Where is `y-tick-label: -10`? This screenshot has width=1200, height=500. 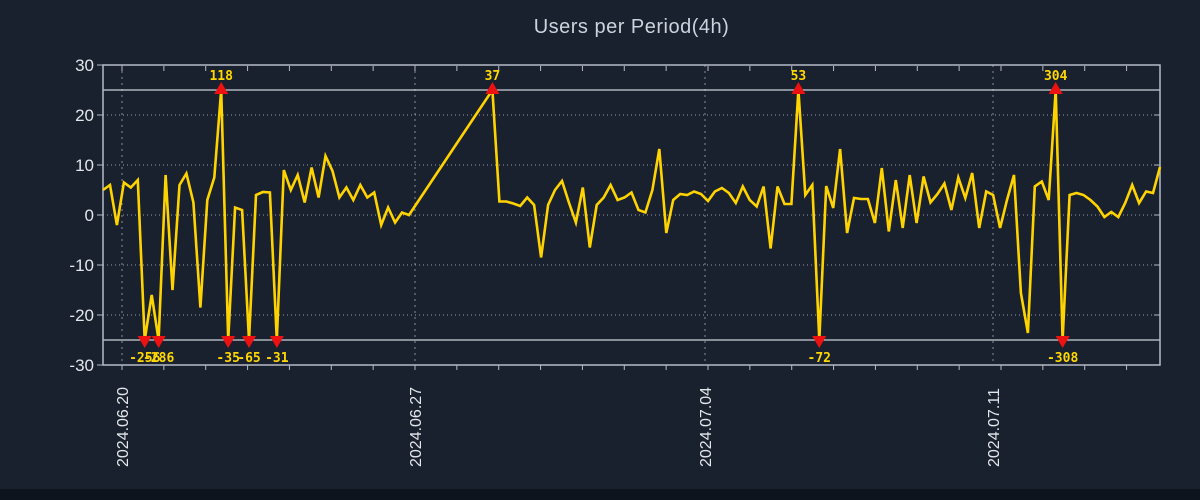 y-tick-label: -10 is located at coordinates (81, 265).